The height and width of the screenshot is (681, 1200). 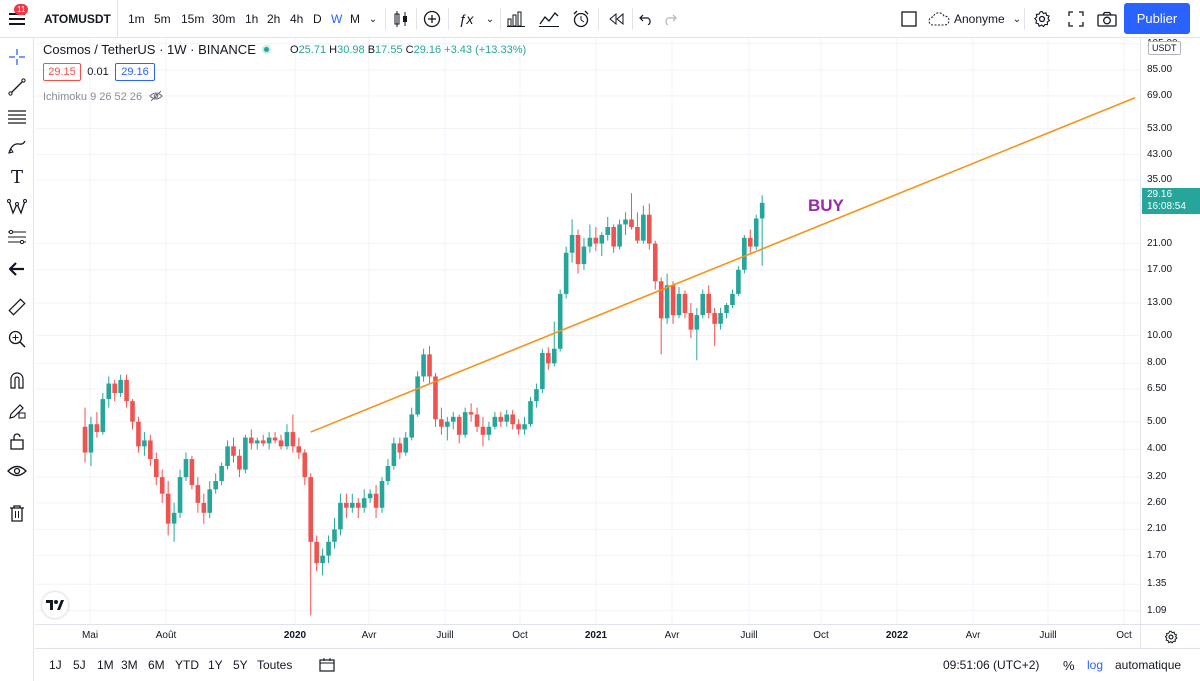 What do you see at coordinates (1170, 636) in the screenshot?
I see `chart-settings-corner` at bounding box center [1170, 636].